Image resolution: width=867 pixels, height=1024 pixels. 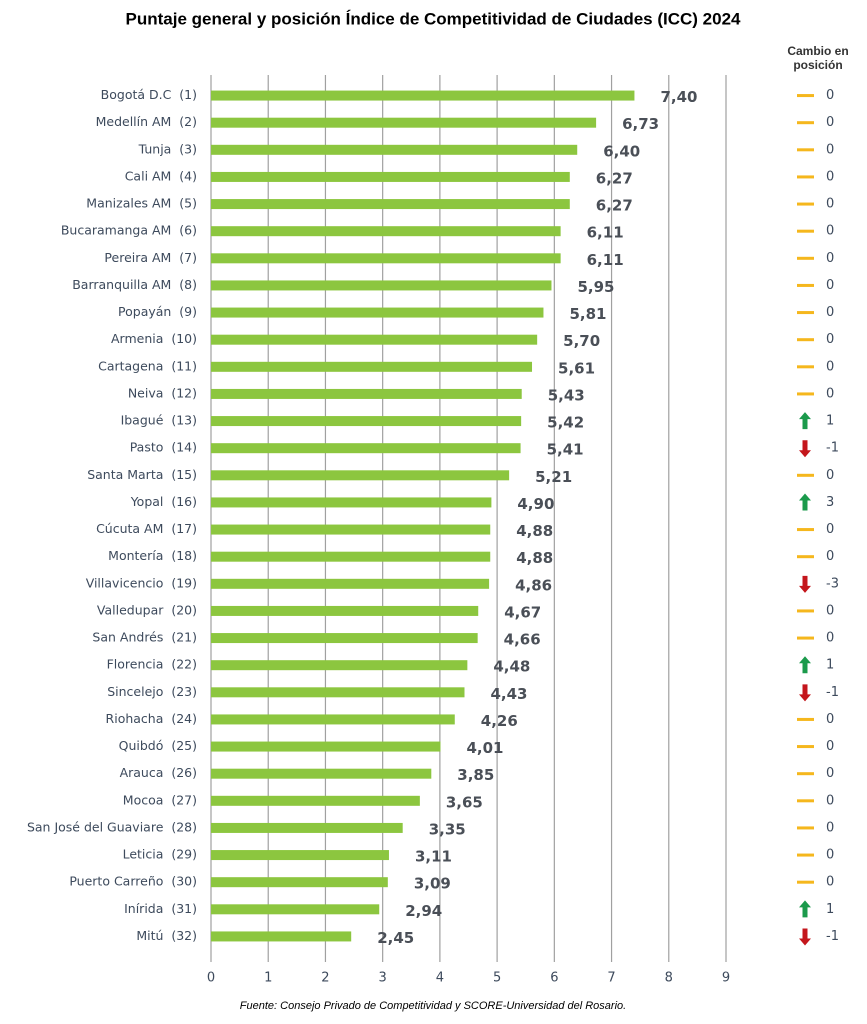 What do you see at coordinates (464, 802) in the screenshot?
I see `value-label: 3,65` at bounding box center [464, 802].